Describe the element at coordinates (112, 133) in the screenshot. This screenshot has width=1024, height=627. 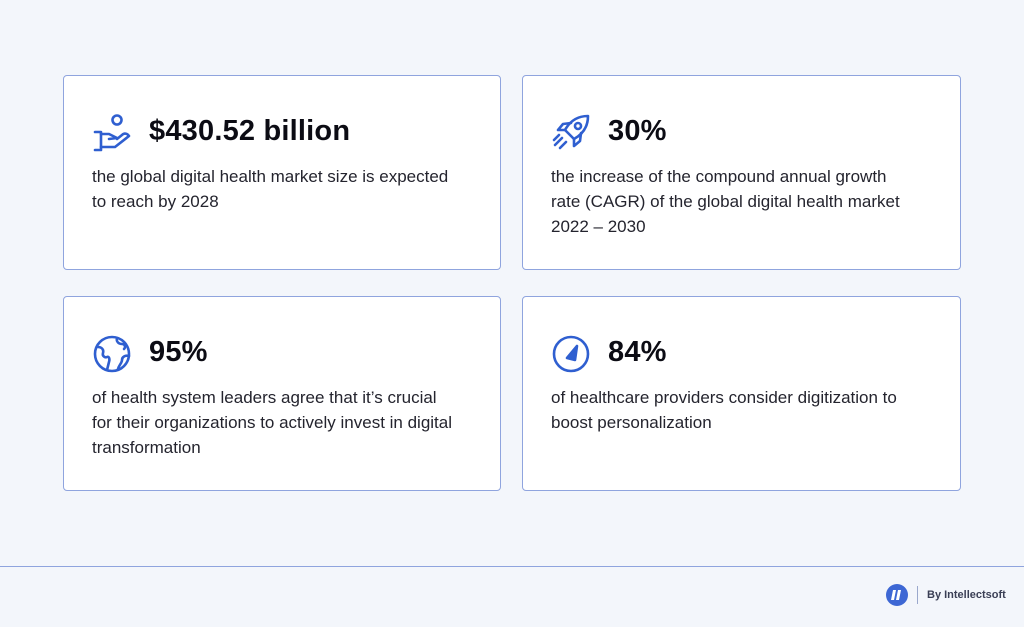
I see `hand-holding-coin-icon` at that location.